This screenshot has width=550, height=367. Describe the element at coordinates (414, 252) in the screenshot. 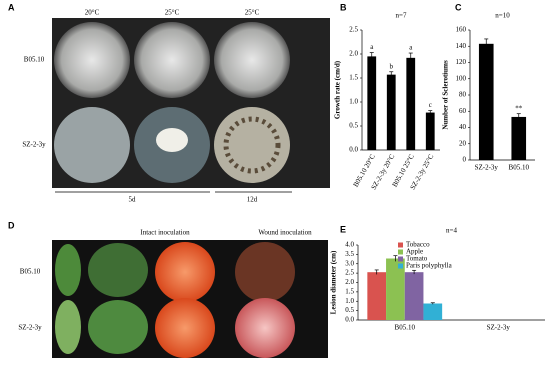

I see `legend-label: Apple` at that location.